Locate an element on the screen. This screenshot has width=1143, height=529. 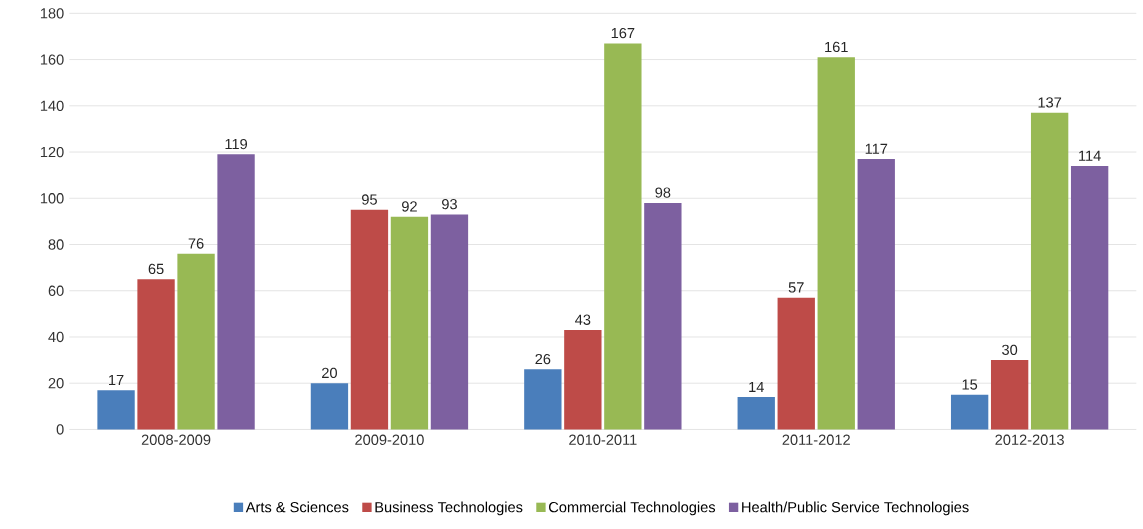
data-label: 43 is located at coordinates (583, 319).